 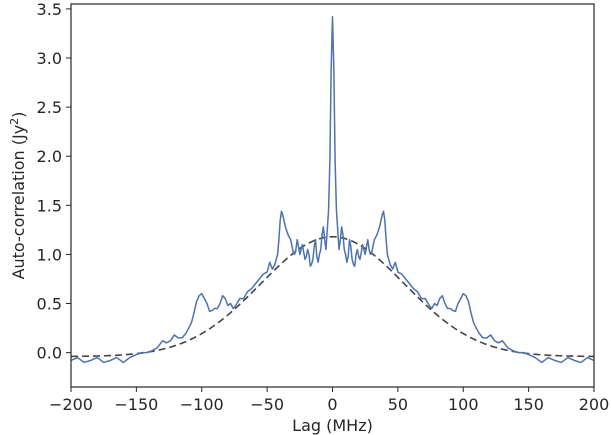 I want to click on y-tick-label: 1.0, so click(x=49, y=254).